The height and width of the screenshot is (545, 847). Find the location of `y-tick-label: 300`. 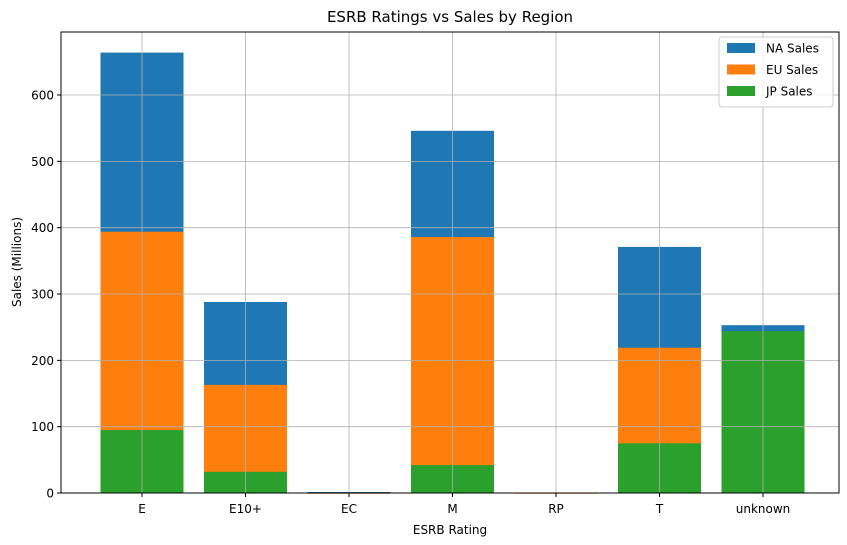

y-tick-label: 300 is located at coordinates (42, 295).